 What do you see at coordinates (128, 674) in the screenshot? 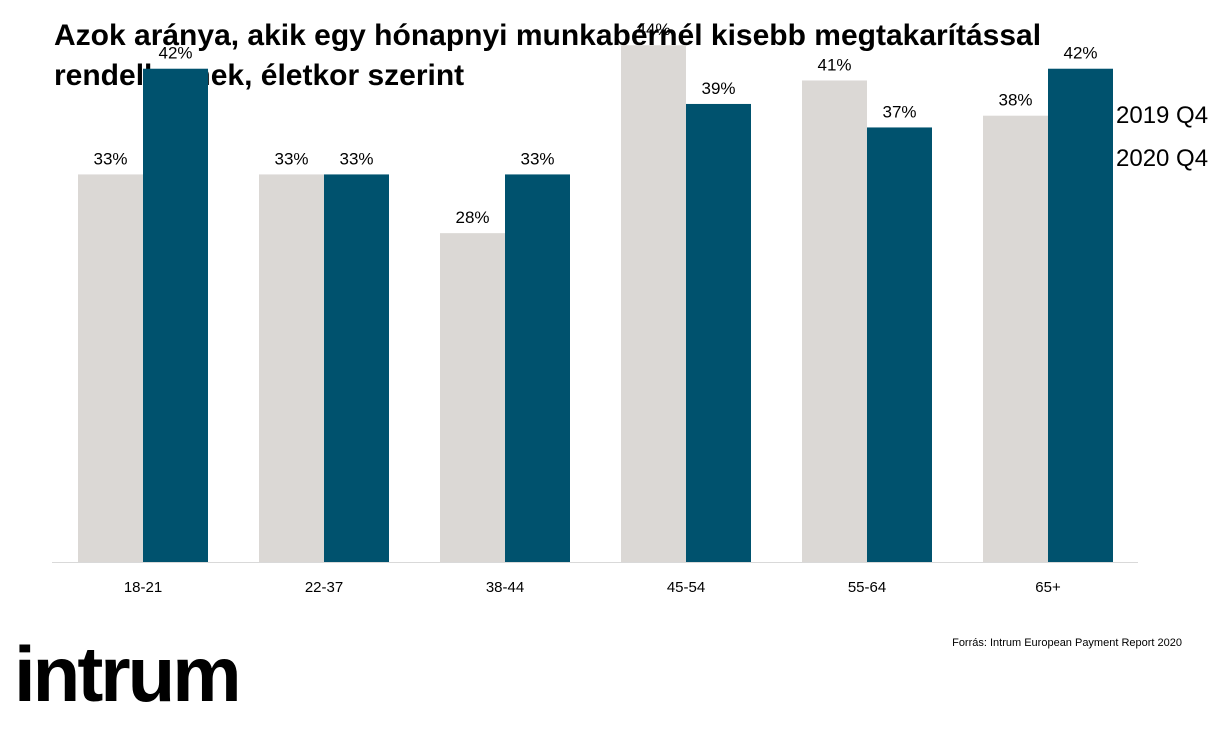
I see `intrum-logo: intrum` at bounding box center [128, 674].